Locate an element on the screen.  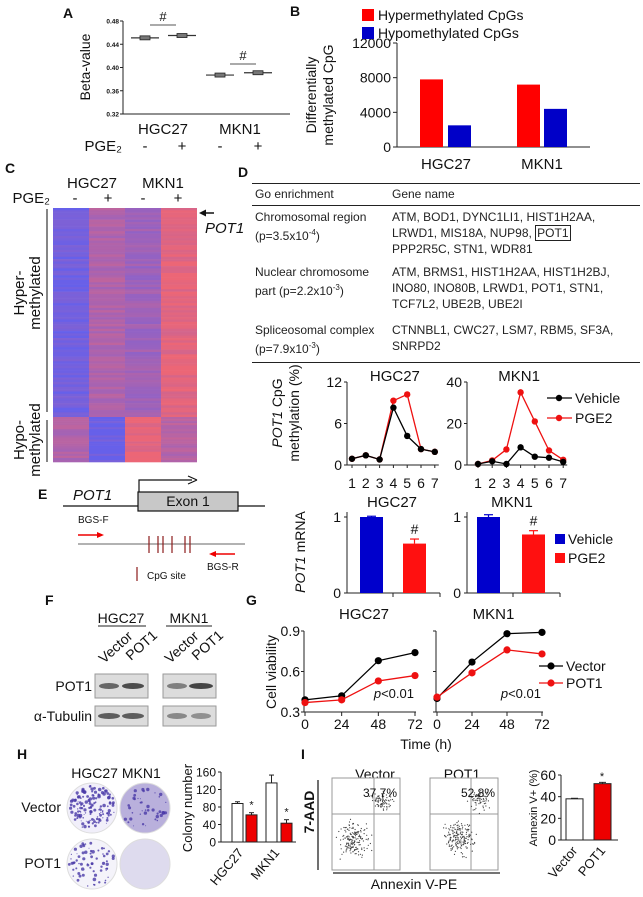
p-exponent: -3 is located at coordinates (336, 287).